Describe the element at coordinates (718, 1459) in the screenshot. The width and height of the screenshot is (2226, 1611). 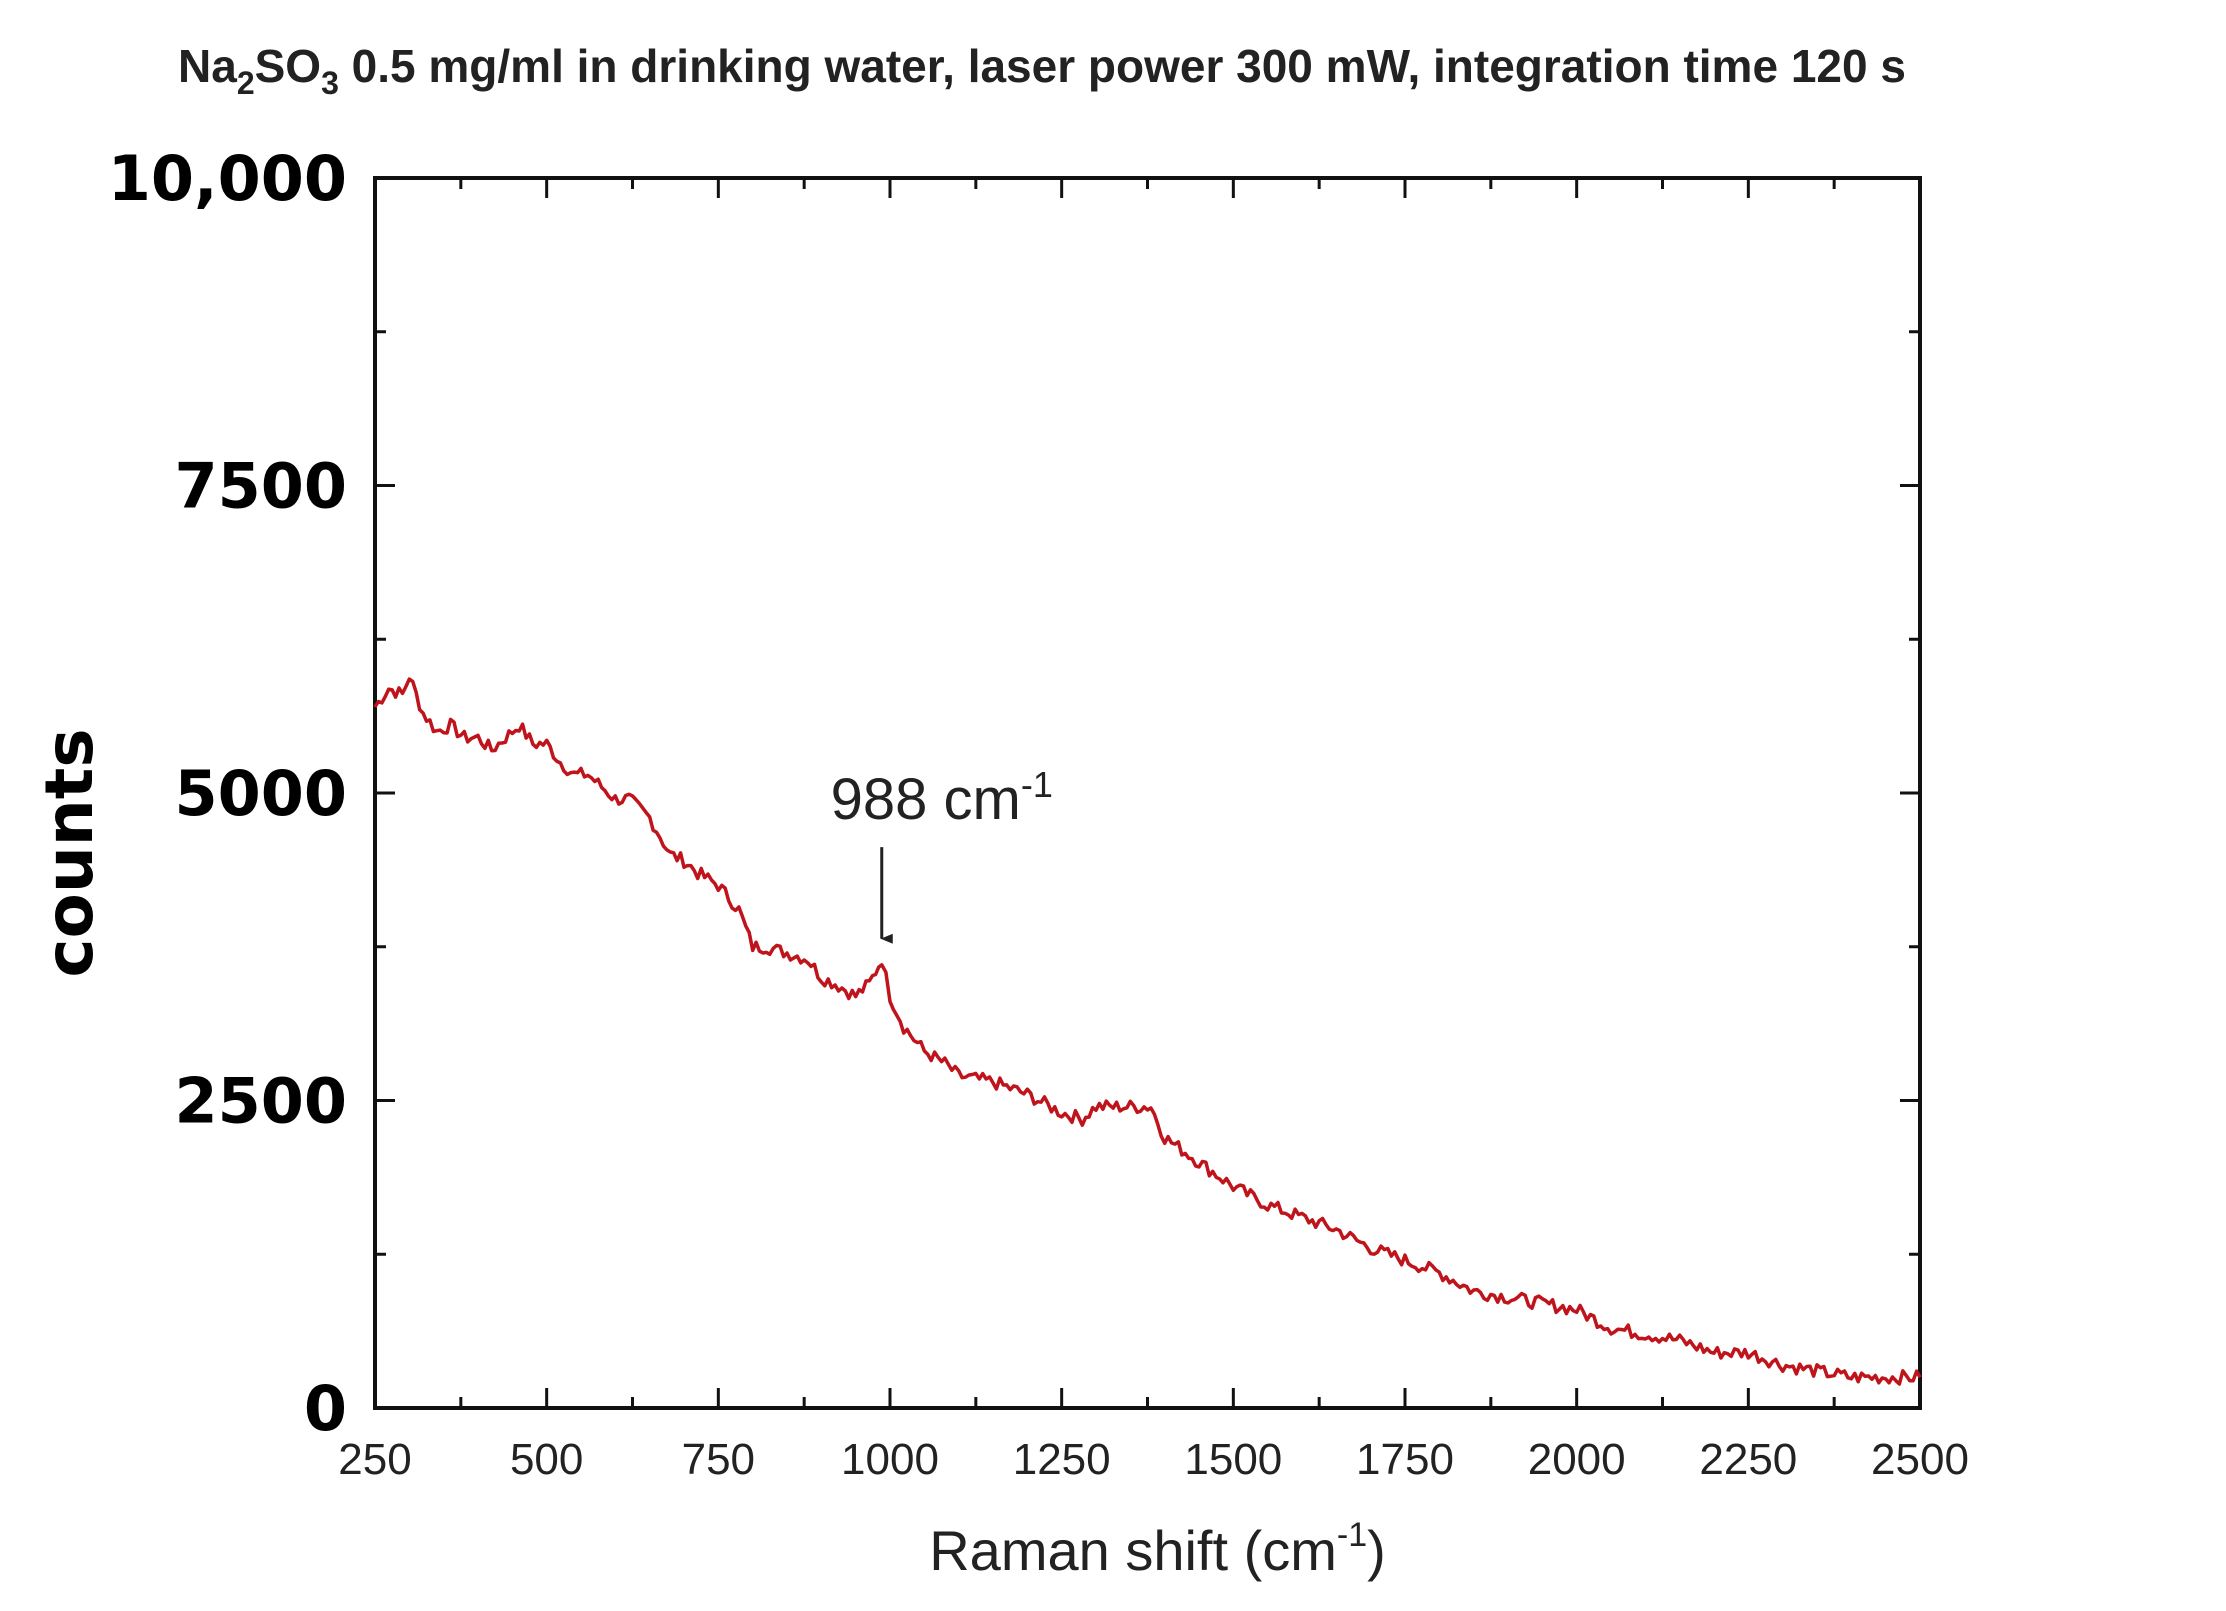
I see `x-tick-label: 750` at that location.